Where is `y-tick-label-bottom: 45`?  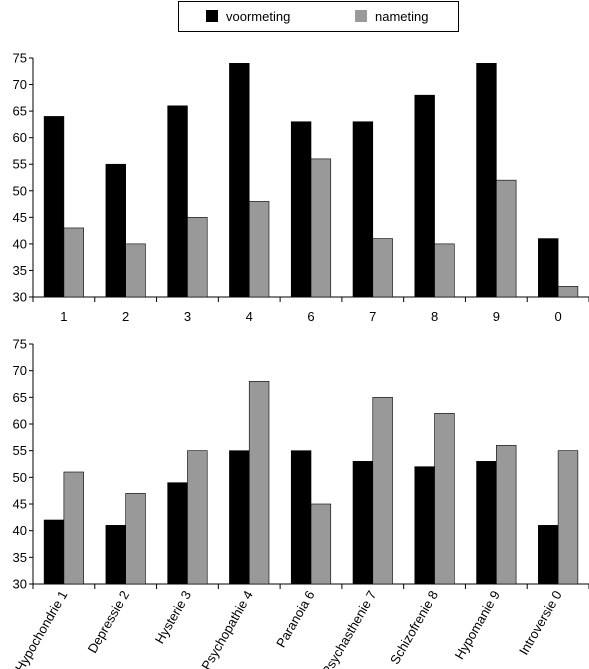
y-tick-label-bottom: 45 is located at coordinates (20, 504).